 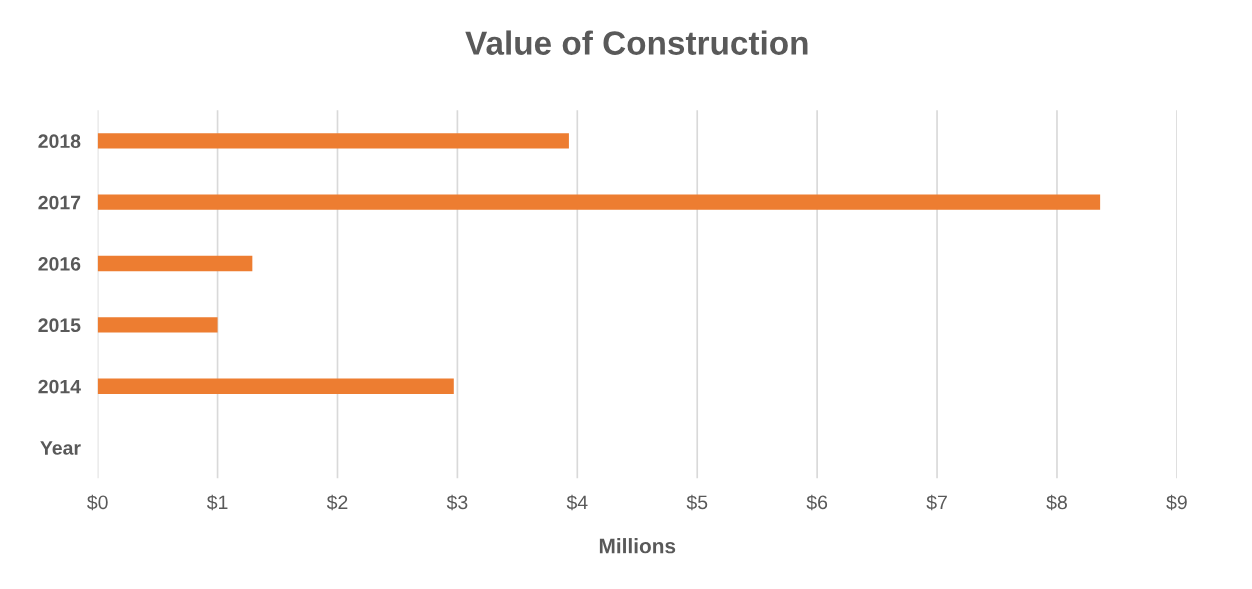 What do you see at coordinates (337, 502) in the screenshot?
I see `x-tick-label: $2` at bounding box center [337, 502].